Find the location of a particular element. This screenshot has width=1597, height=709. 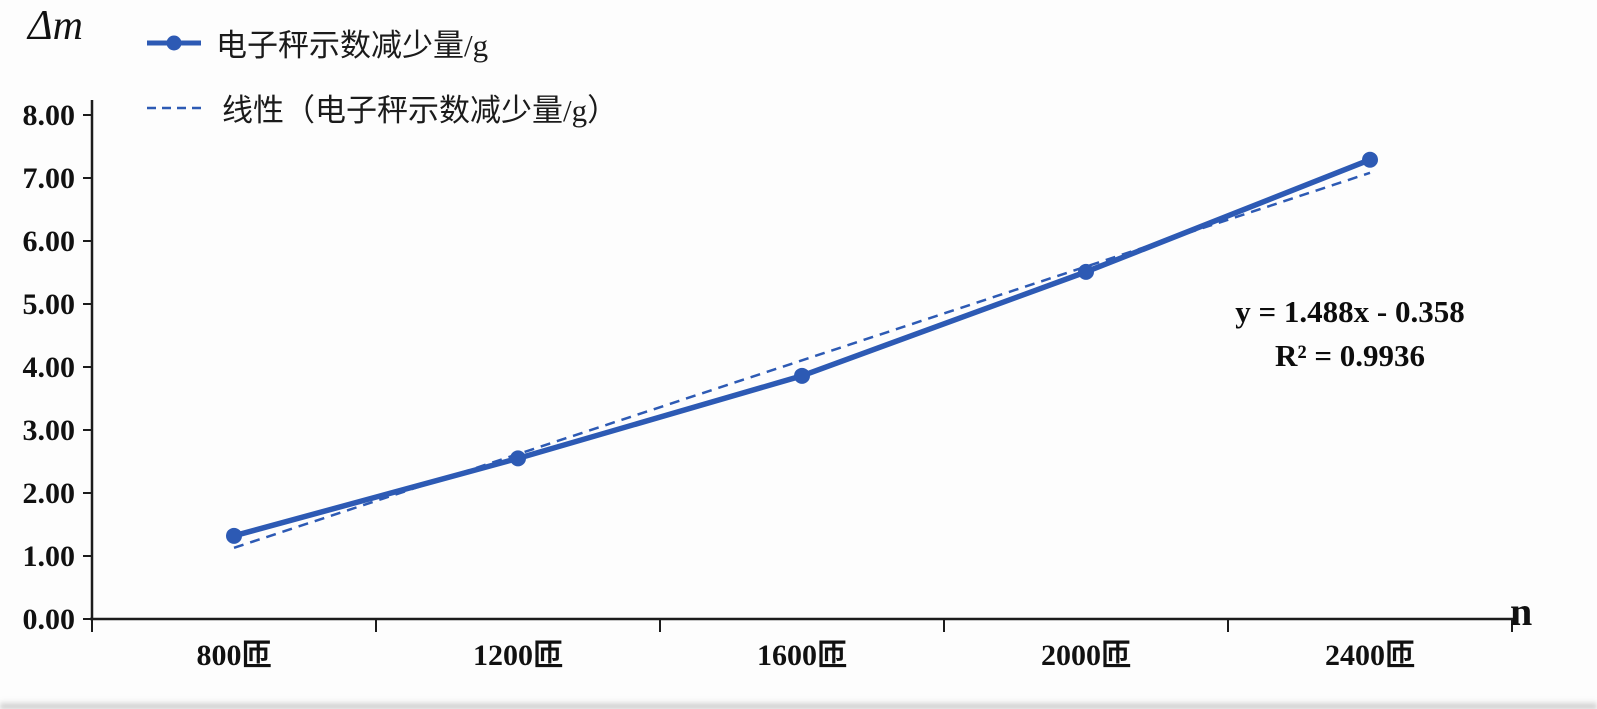

dashed-line-icon is located at coordinates (177, 107).